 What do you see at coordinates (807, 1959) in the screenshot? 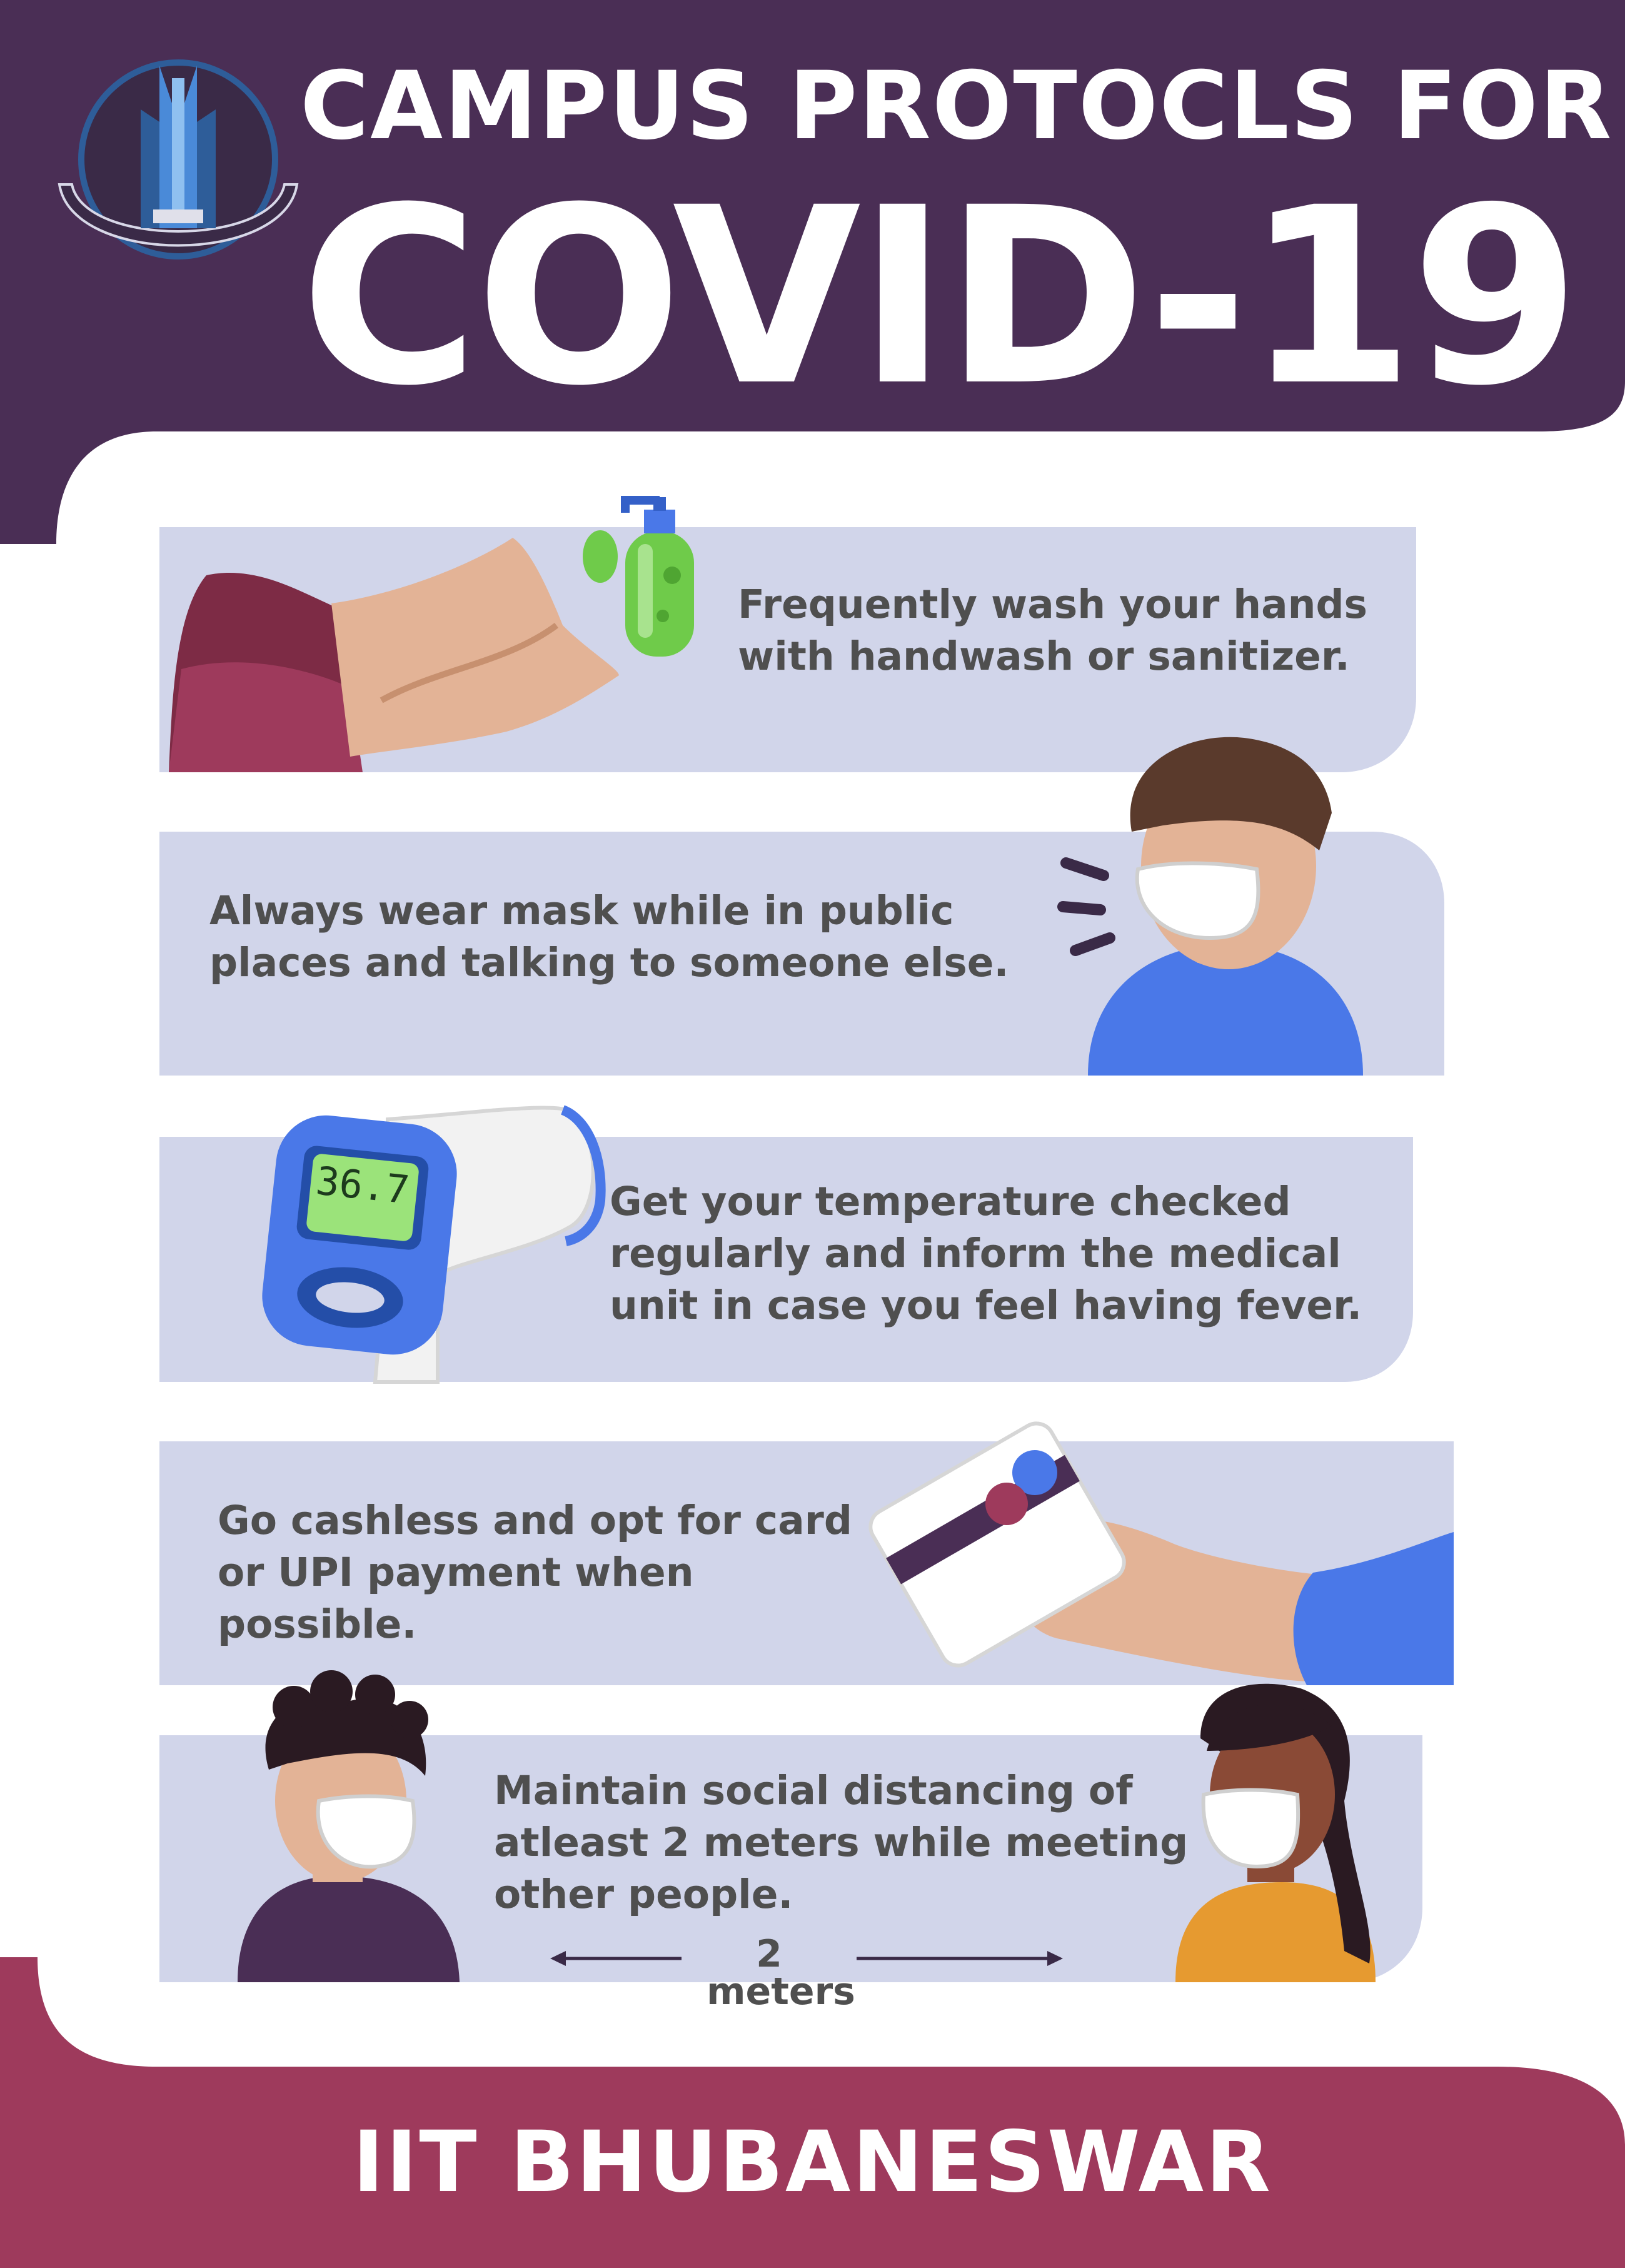
I see `distance-arrow` at bounding box center [807, 1959].